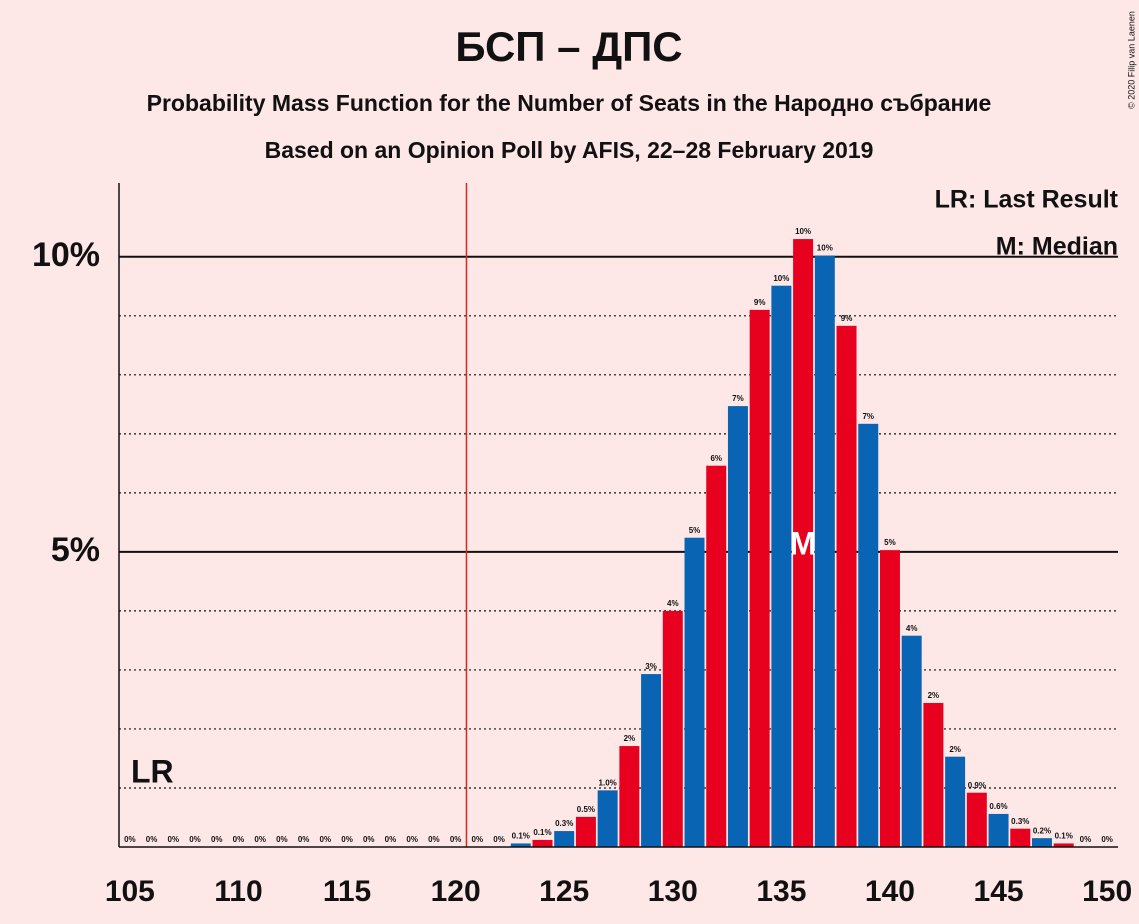  What do you see at coordinates (1131, 60) in the screenshot?
I see `credit: © 2020 Filip van Laenen` at bounding box center [1131, 60].